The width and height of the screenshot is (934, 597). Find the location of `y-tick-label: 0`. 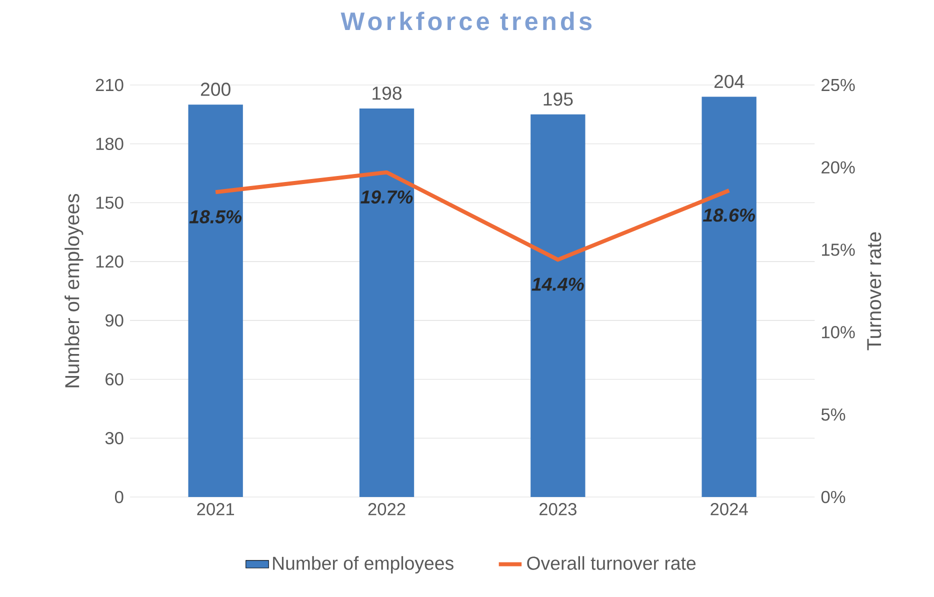

y-tick-label: 0 is located at coordinates (119, 497).